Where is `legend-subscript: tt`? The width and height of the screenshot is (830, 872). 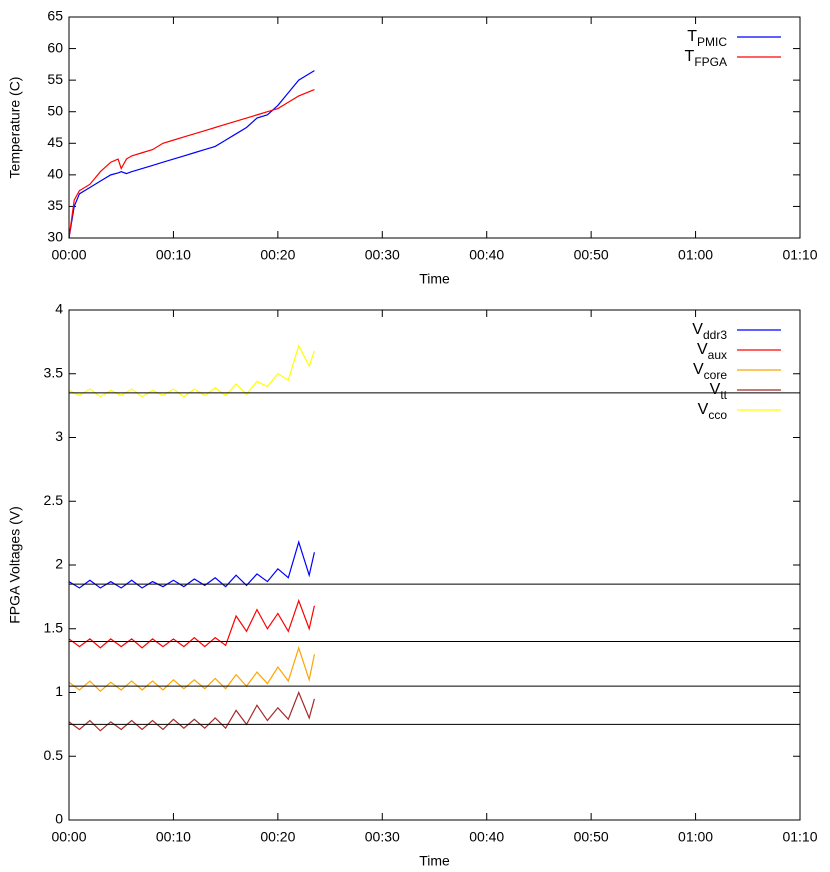 legend-subscript: tt is located at coordinates (723, 395).